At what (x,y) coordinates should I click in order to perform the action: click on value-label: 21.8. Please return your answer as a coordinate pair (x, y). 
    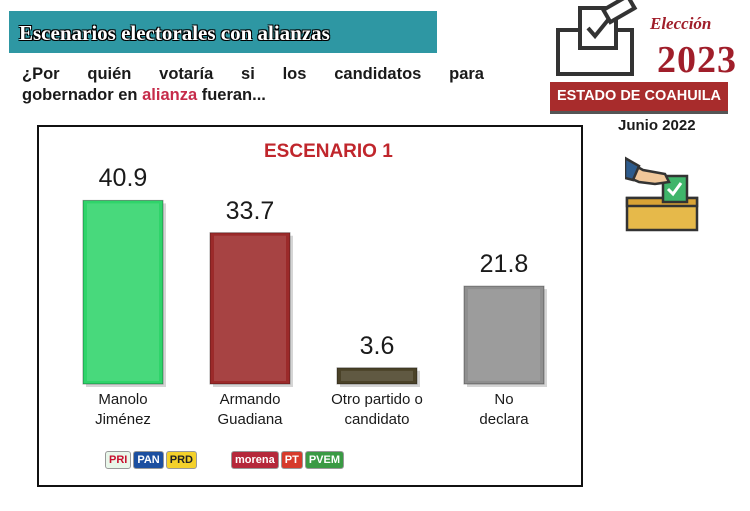
    Looking at the image, I should click on (504, 264).